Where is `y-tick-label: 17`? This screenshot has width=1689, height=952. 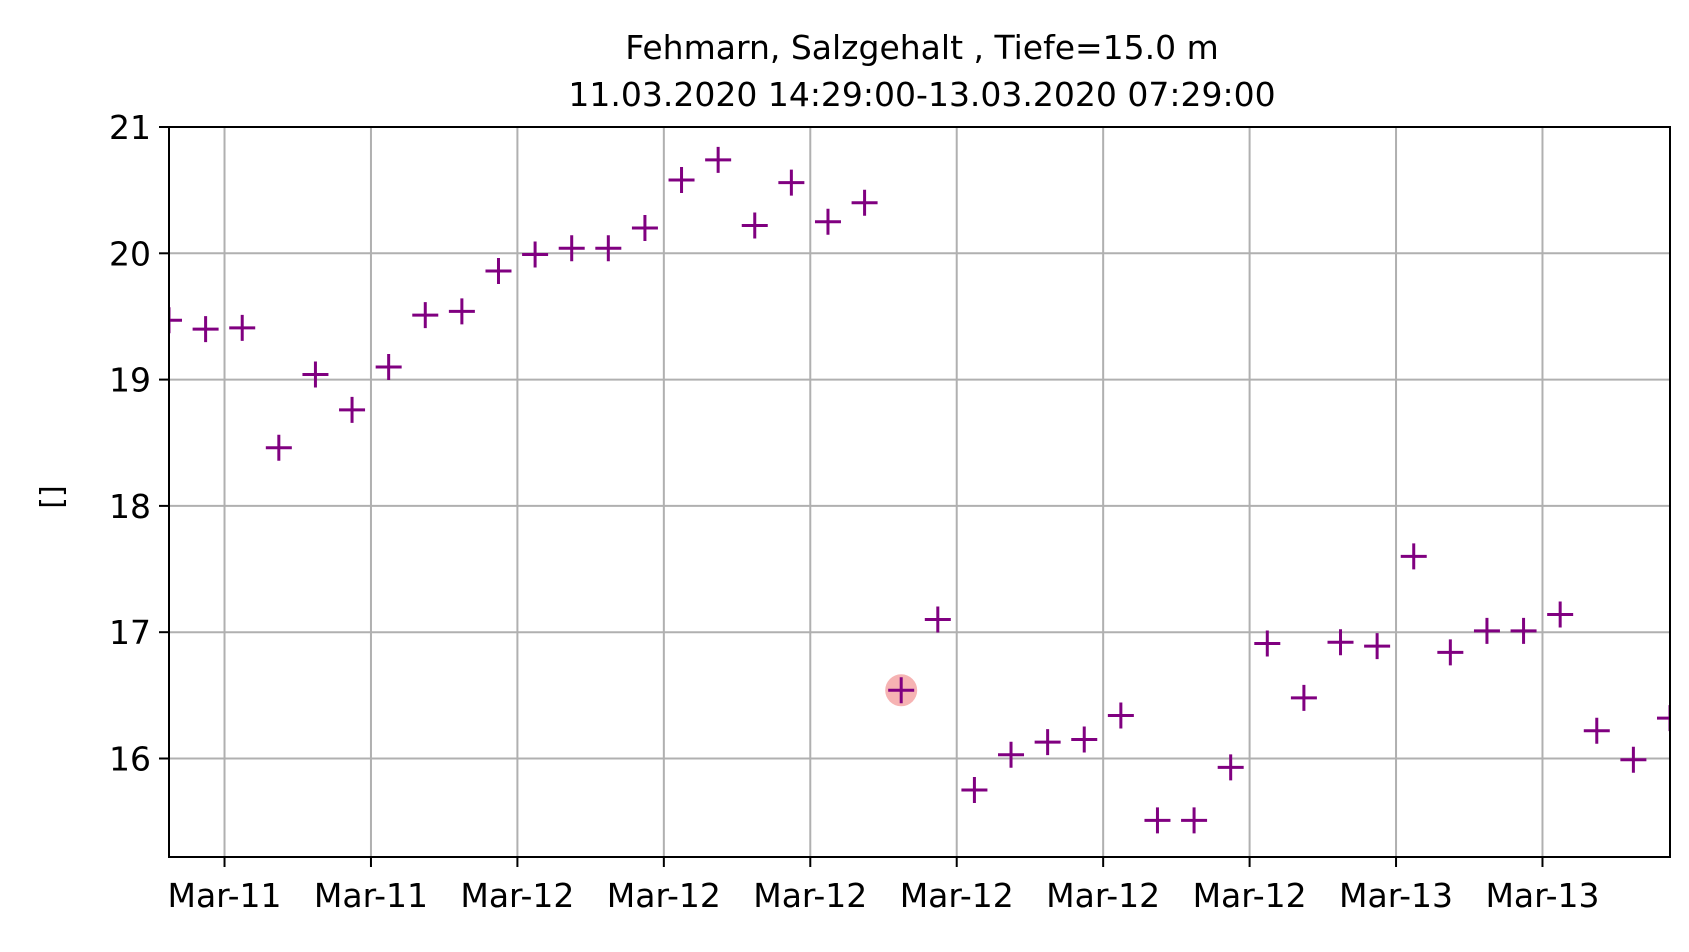 y-tick-label: 17 is located at coordinates (130, 632).